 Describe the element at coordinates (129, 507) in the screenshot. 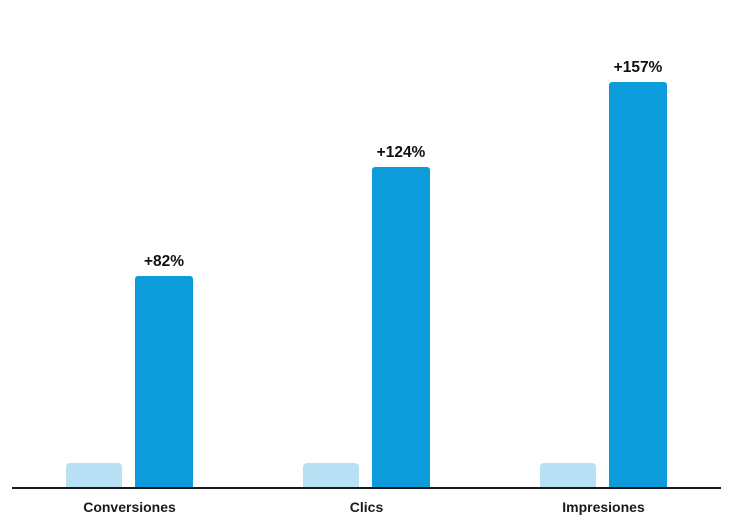

I see `category-label: Conversiones` at that location.